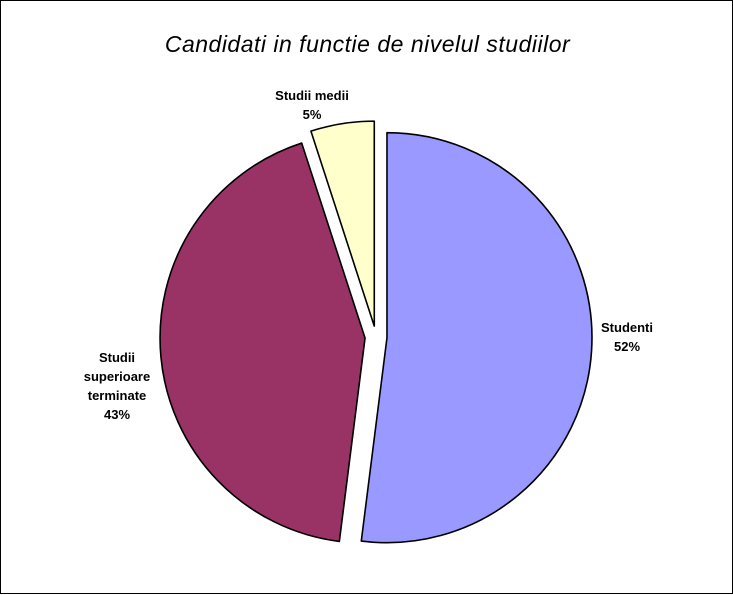 The image size is (733, 595). Describe the element at coordinates (117, 414) in the screenshot. I see `slice-percent-label: 43%` at that location.